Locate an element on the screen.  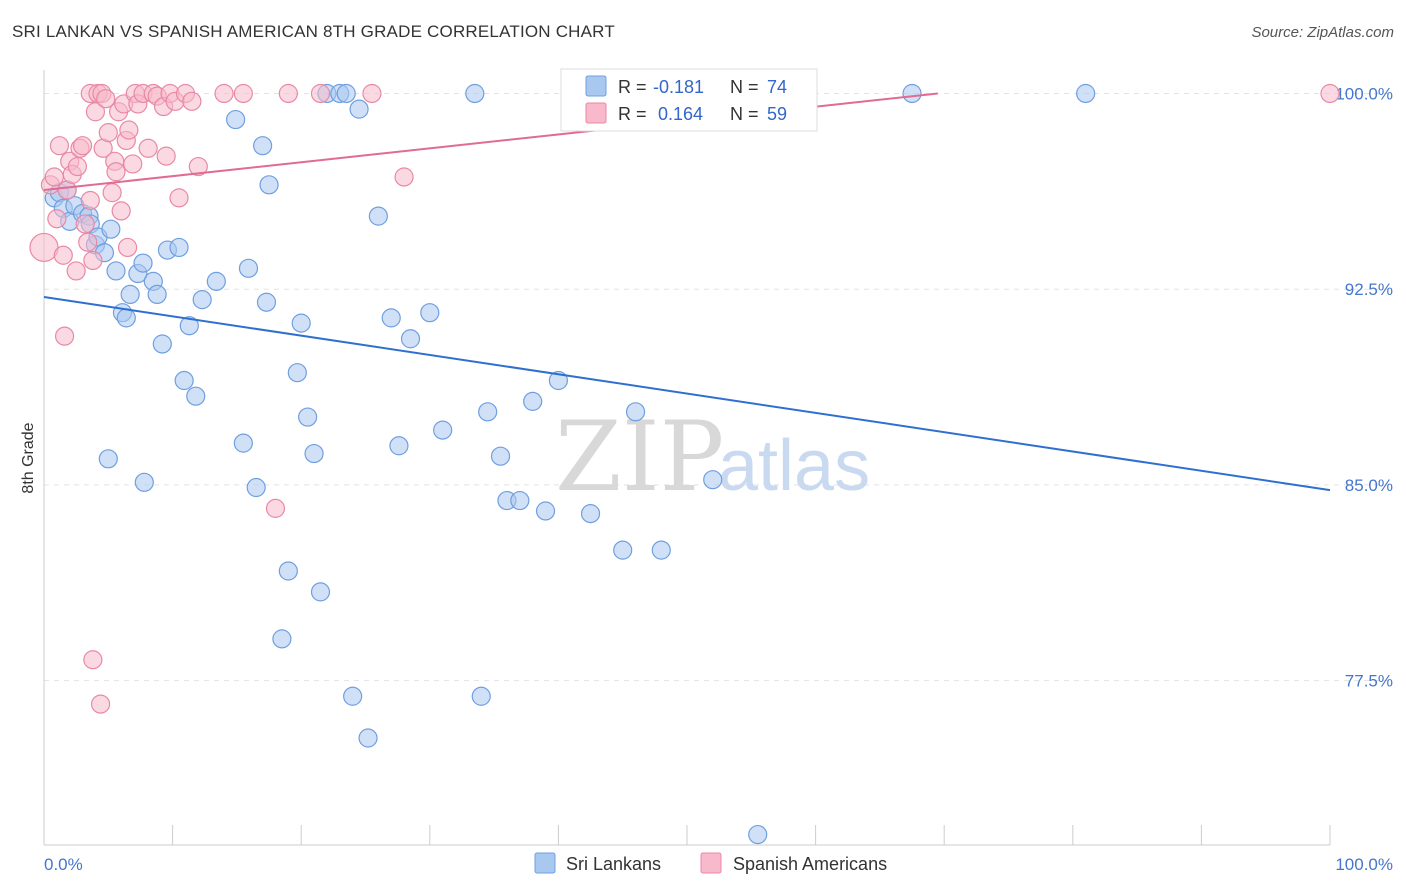
source-label: Source: ZipAtlas.com is located at coordinates (1322, 32).